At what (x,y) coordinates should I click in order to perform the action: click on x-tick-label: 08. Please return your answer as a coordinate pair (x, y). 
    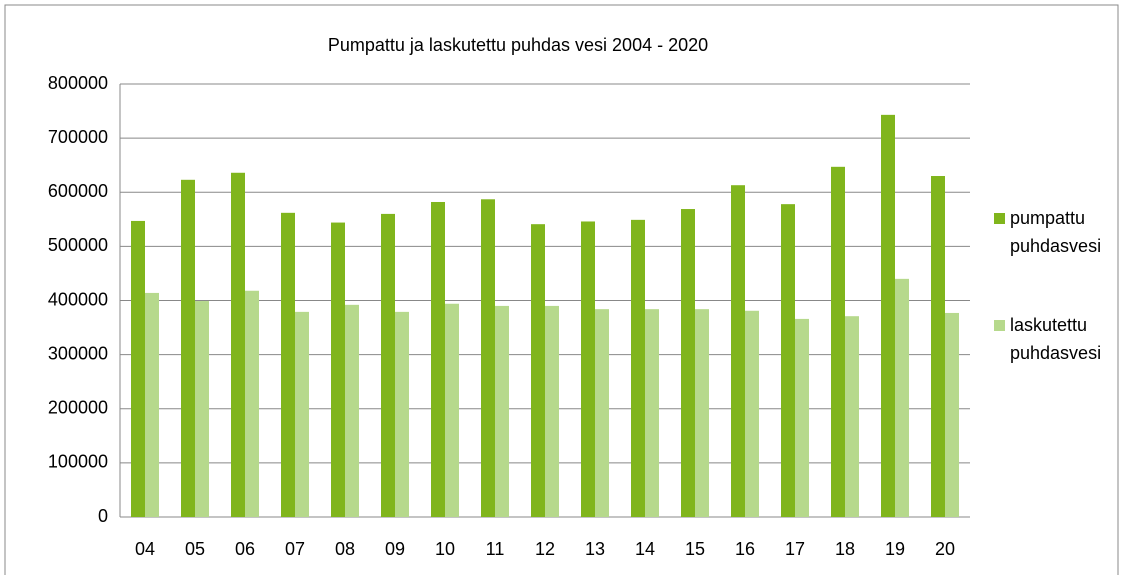
    Looking at the image, I should click on (345, 549).